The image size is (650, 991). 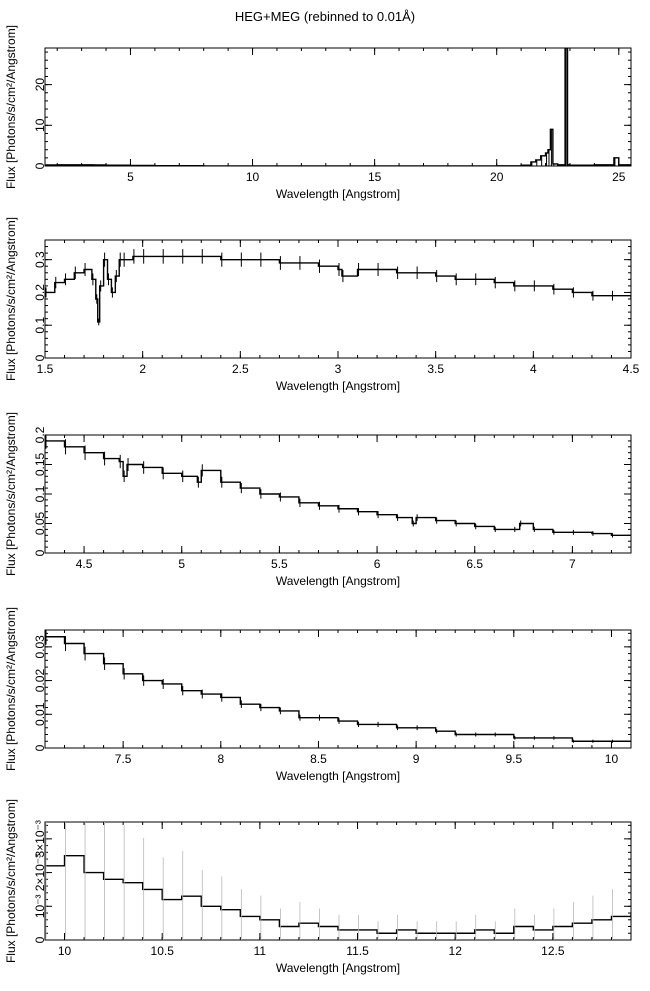 What do you see at coordinates (163, 951) in the screenshot?
I see `x-tick-label: 10.5` at bounding box center [163, 951].